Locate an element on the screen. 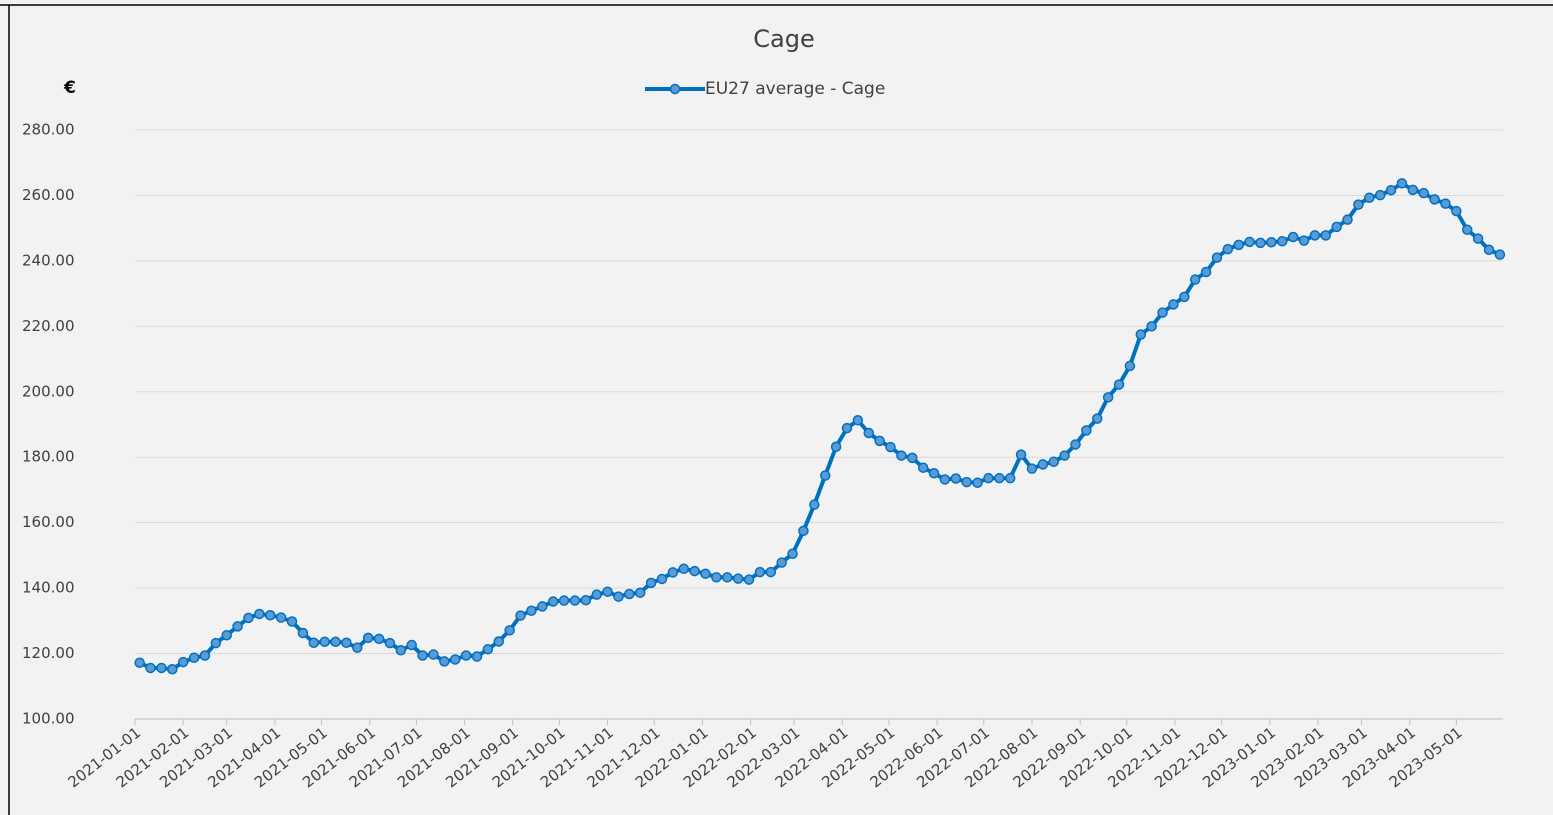 This screenshot has width=1553, height=815. y-tick-label: 200.00 is located at coordinates (48, 391).